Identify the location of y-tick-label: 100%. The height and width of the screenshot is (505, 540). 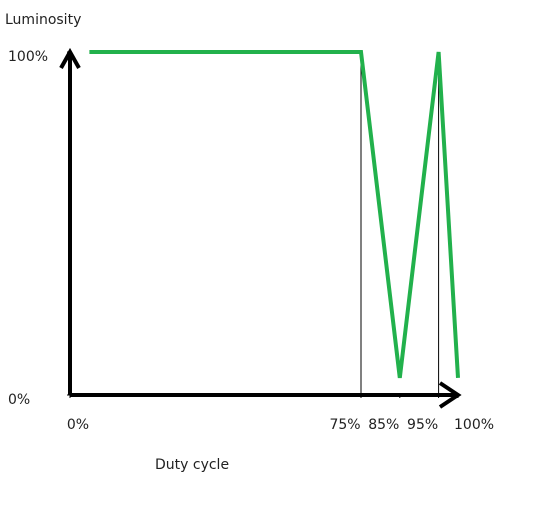
(28, 57).